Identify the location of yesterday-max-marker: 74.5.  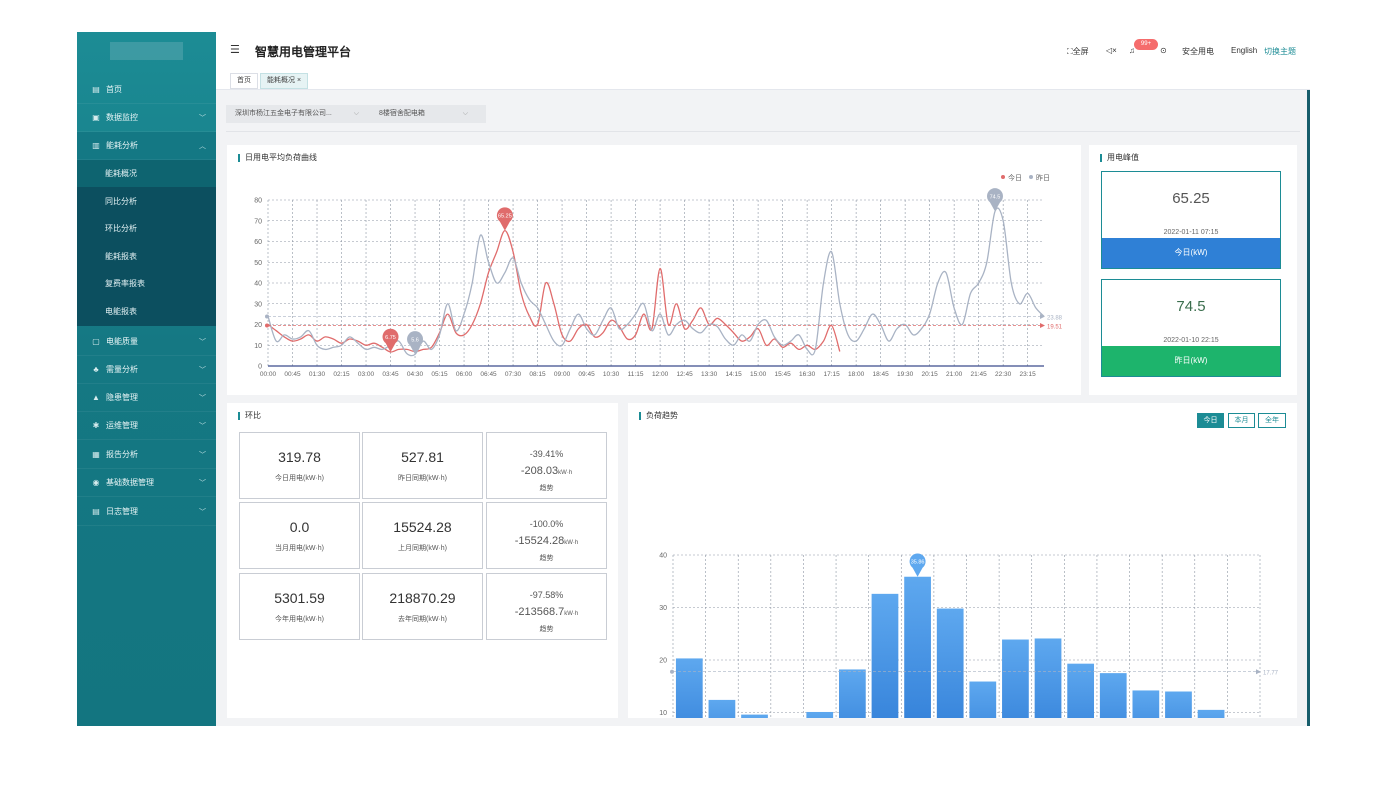
(994, 200).